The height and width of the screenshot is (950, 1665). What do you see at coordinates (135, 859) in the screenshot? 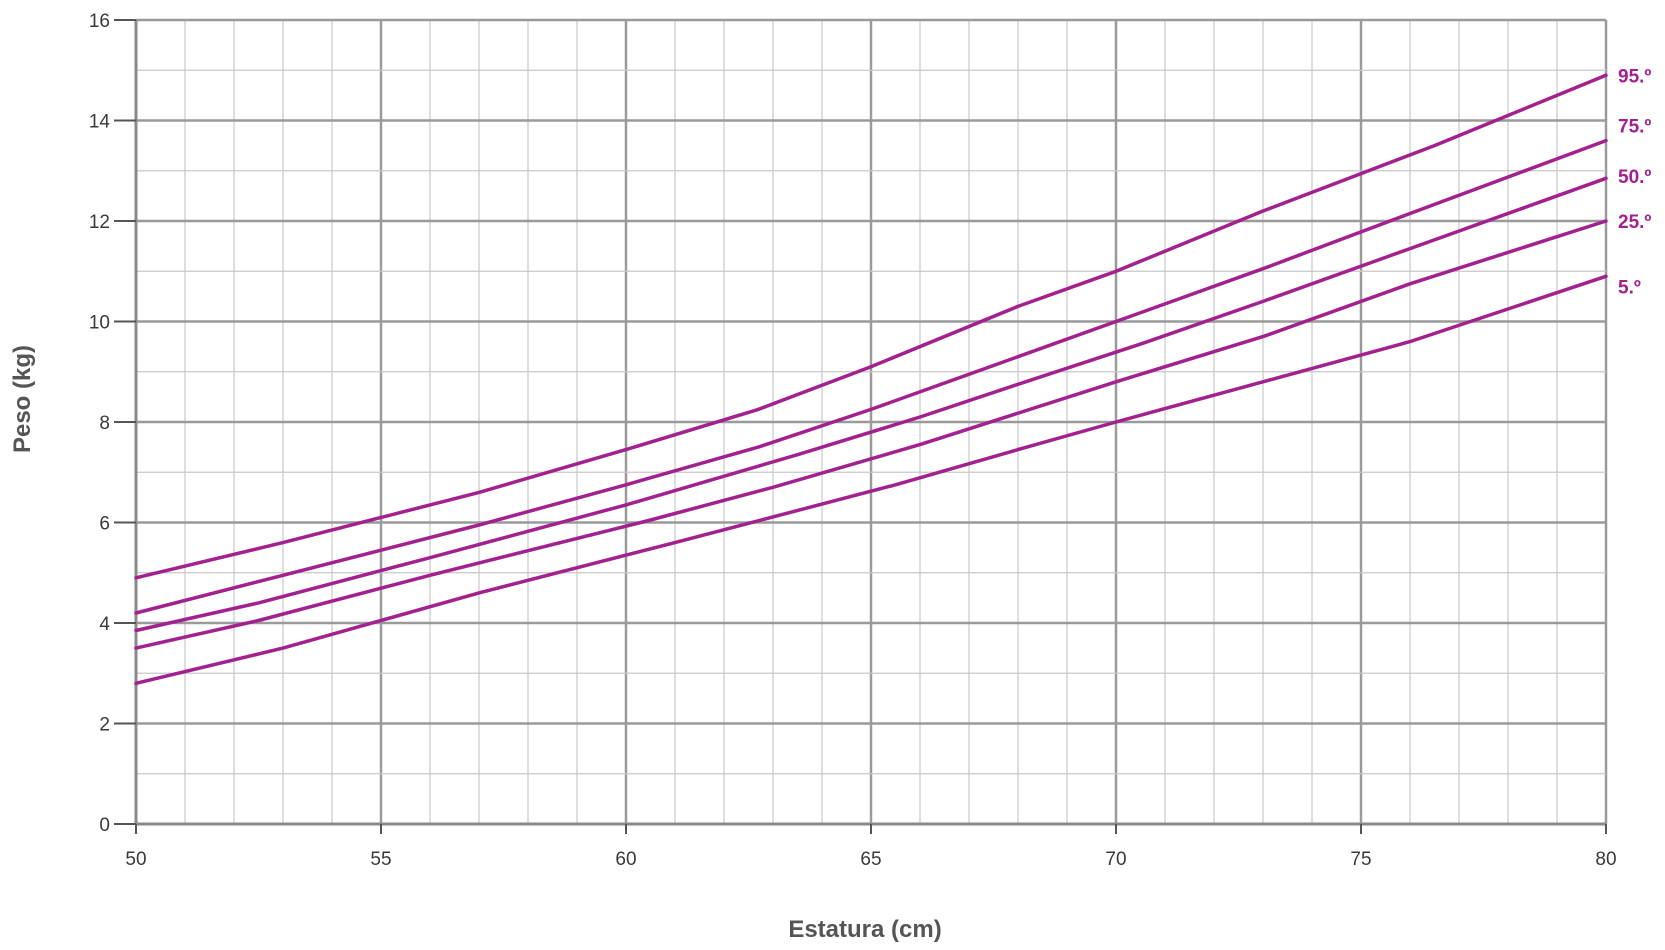
I see `x-tick-label: 50` at bounding box center [135, 859].